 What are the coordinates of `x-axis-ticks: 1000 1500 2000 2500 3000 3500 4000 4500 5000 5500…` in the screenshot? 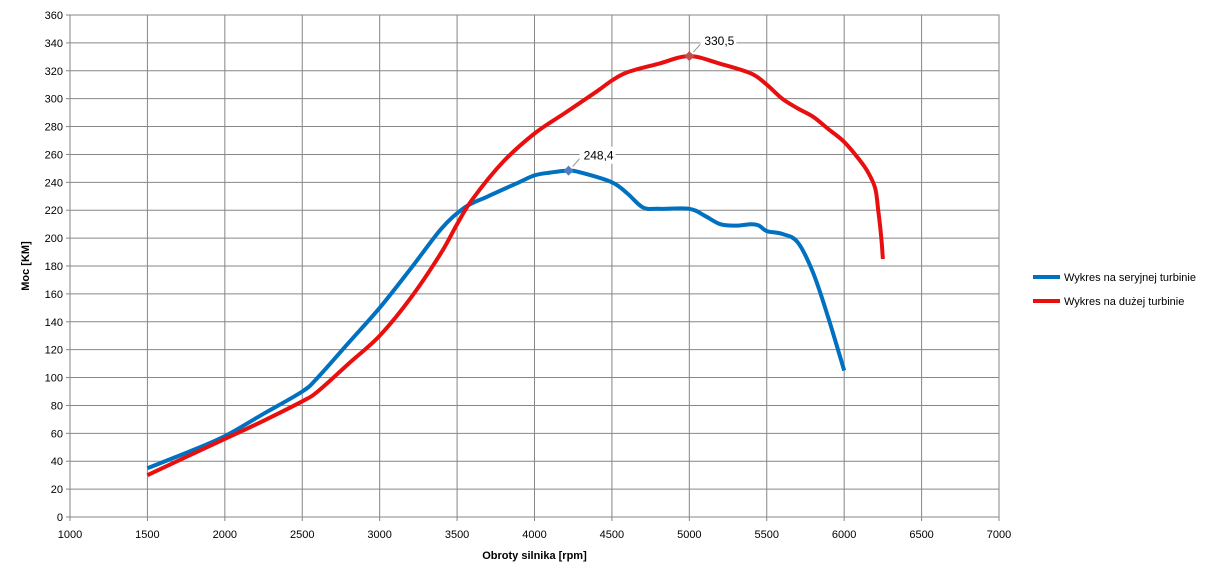 It's located at (534, 535).